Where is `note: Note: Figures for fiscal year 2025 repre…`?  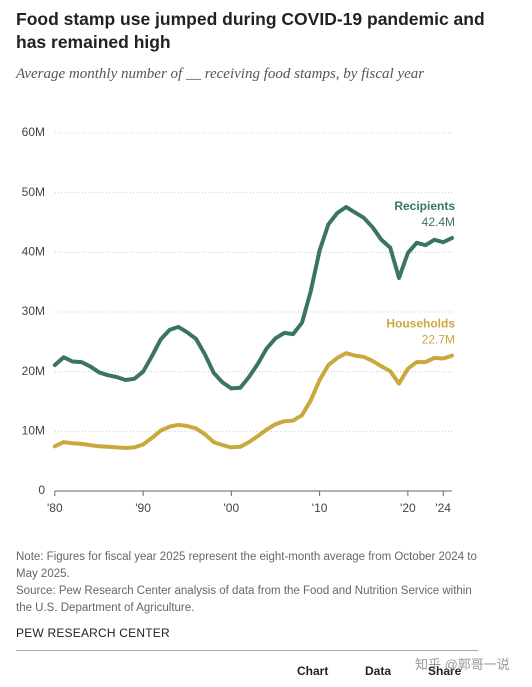
note: Note: Figures for fiscal year 2025 repre… is located at coordinates (246, 565).